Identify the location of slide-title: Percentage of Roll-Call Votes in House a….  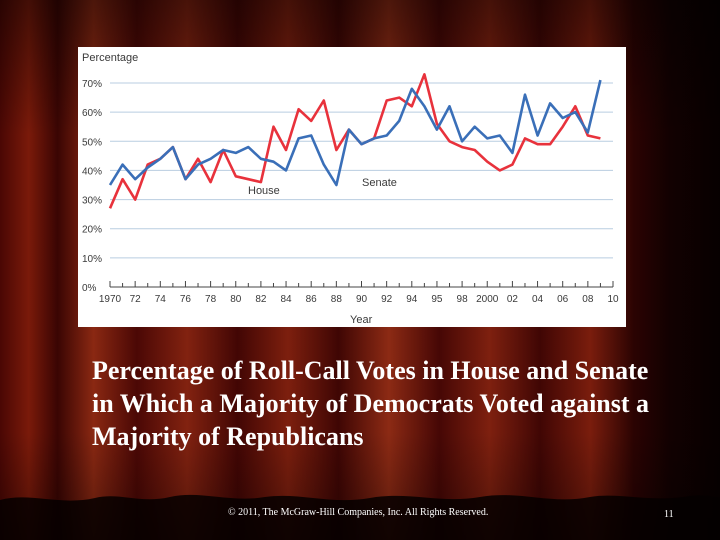
(371, 403).